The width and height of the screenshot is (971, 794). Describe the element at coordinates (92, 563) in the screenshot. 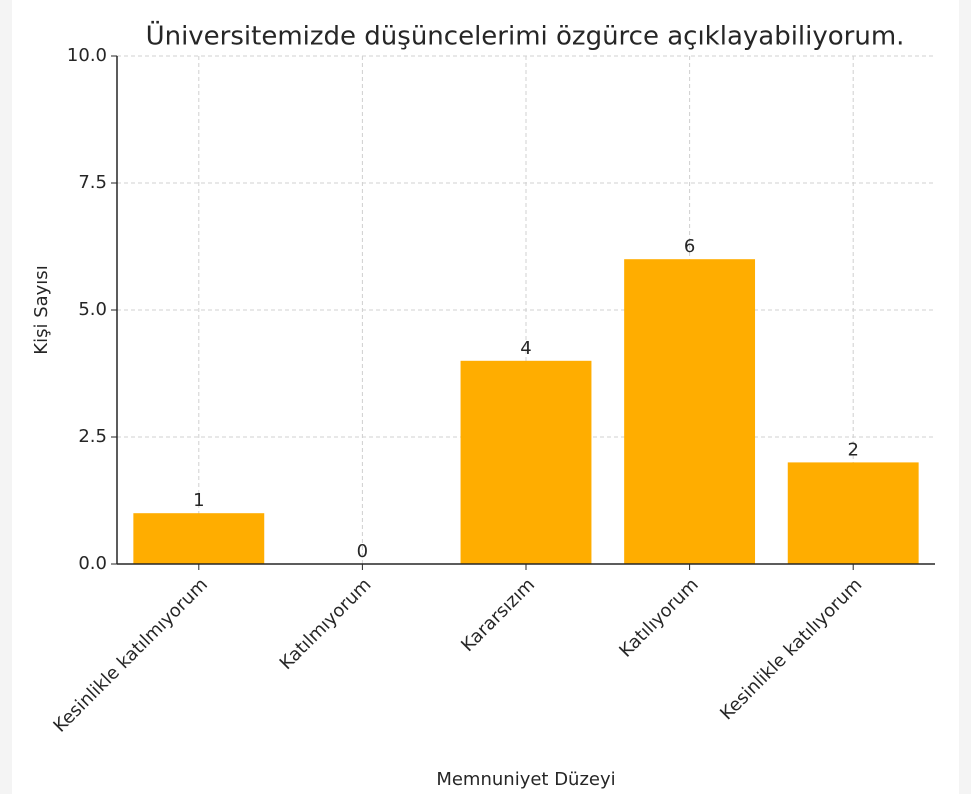

I see `y-tick-label: 0.0` at that location.